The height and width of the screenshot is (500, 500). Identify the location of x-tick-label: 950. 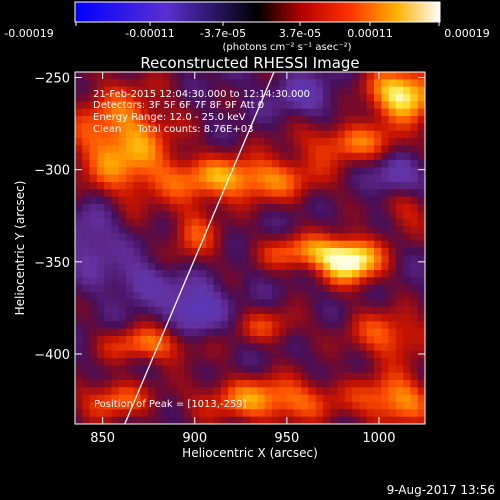
(286, 438).